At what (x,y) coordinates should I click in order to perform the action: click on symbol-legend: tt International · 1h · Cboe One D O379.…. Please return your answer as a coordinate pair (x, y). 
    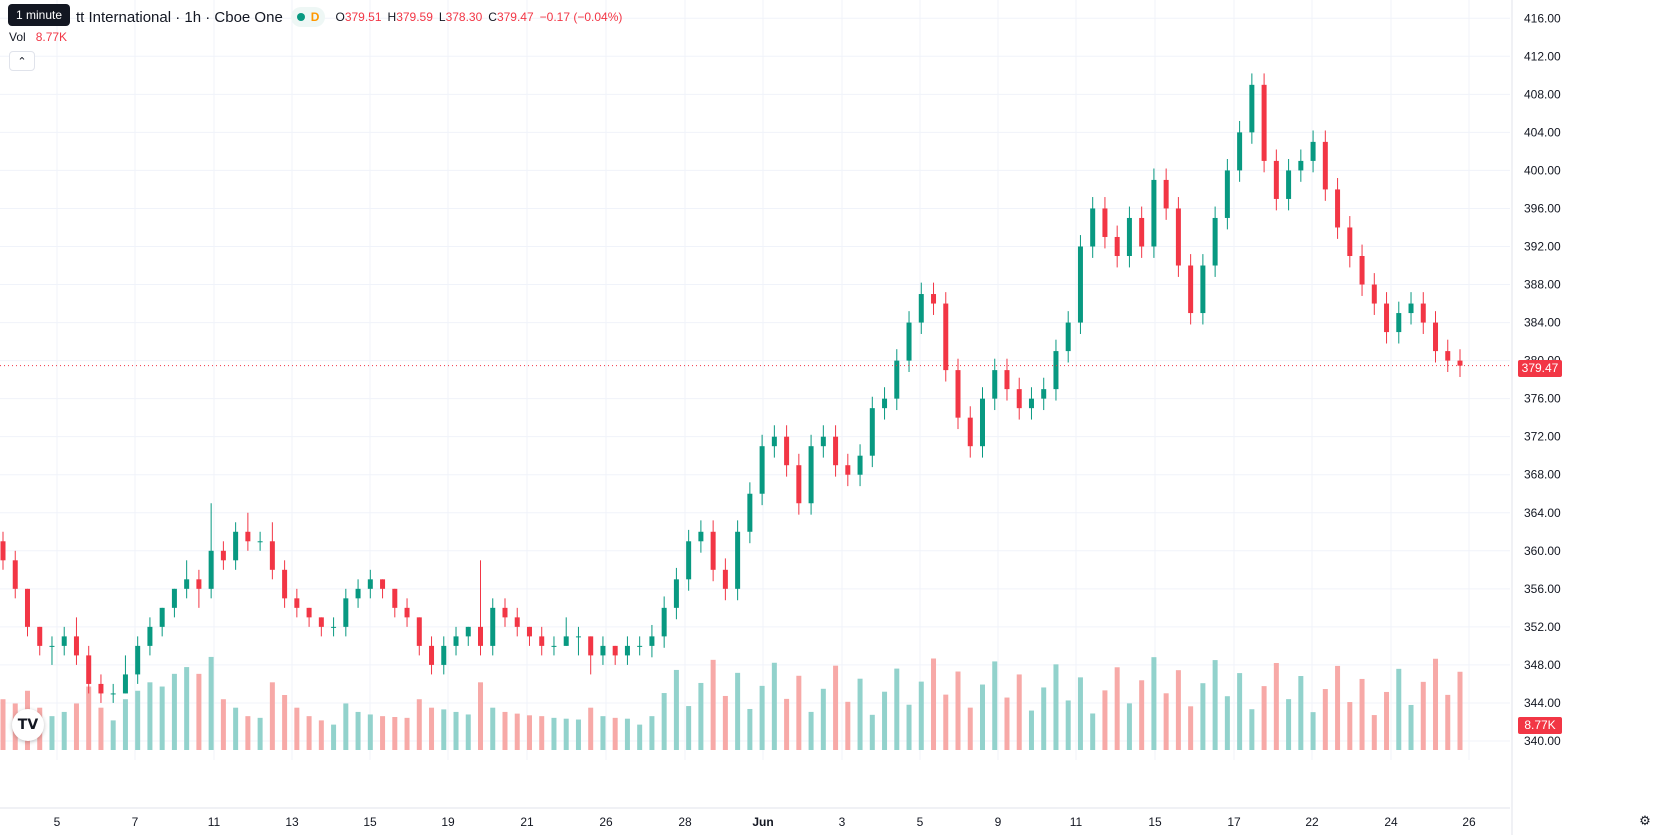
    Looking at the image, I should click on (349, 17).